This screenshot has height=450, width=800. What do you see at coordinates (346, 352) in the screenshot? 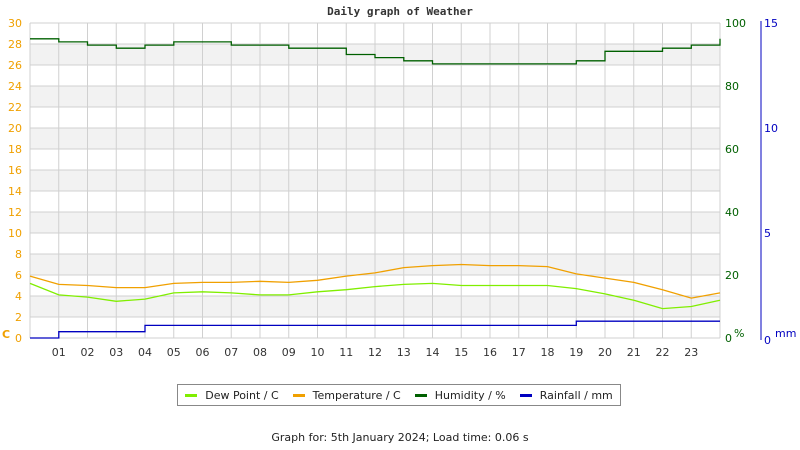
I see `x-axis-tick: 11` at bounding box center [346, 352].